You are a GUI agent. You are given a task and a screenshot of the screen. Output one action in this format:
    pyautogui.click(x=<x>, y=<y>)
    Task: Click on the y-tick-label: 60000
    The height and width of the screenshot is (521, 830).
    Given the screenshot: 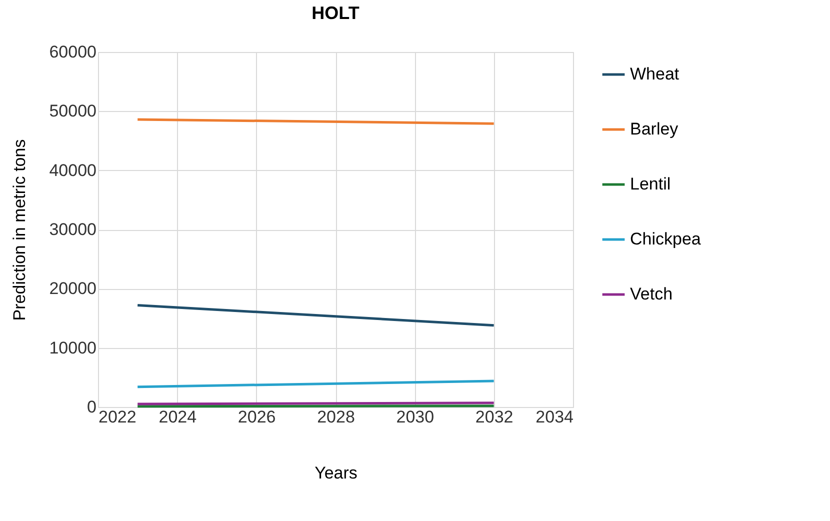 What is the action you would take?
    pyautogui.click(x=72, y=52)
    